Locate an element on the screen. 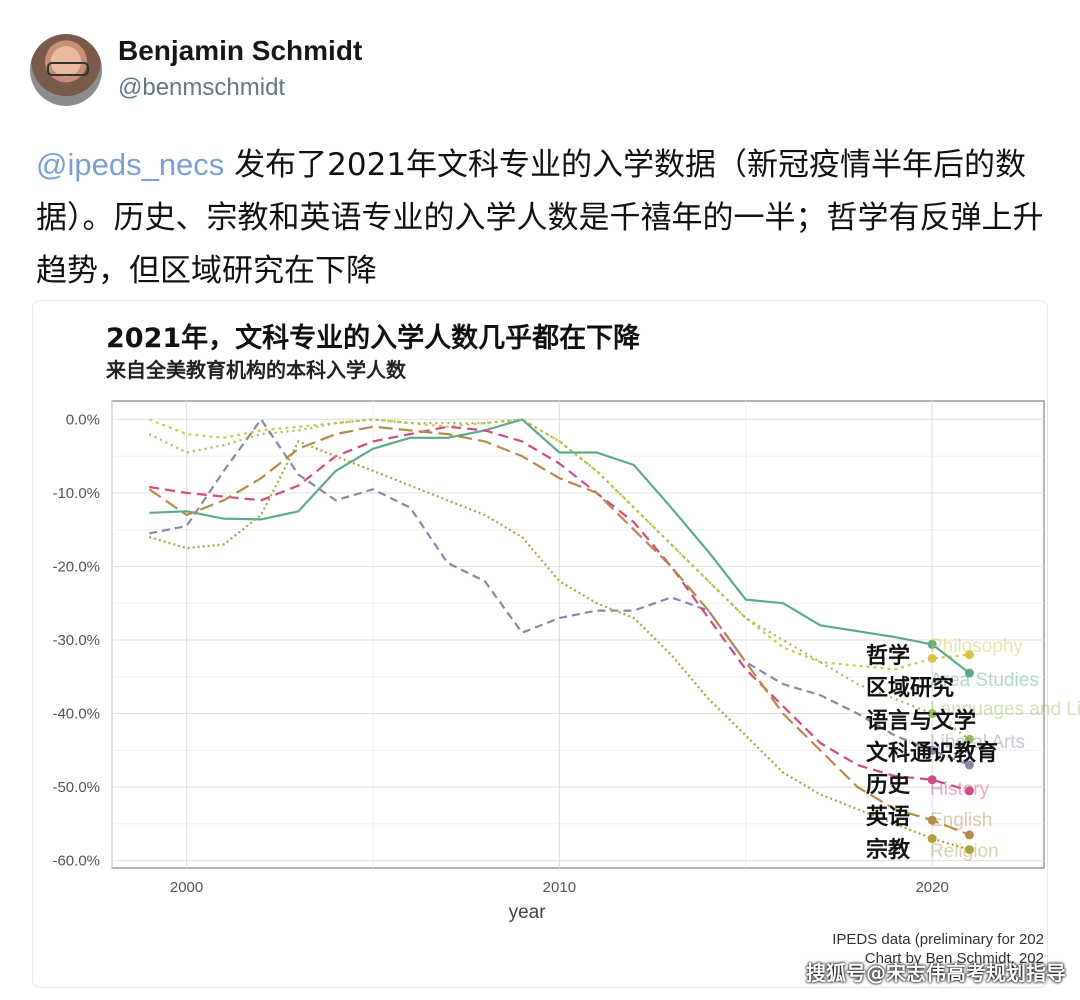 The width and height of the screenshot is (1080, 1000). series-label: 语言与文学 is located at coordinates (921, 721).